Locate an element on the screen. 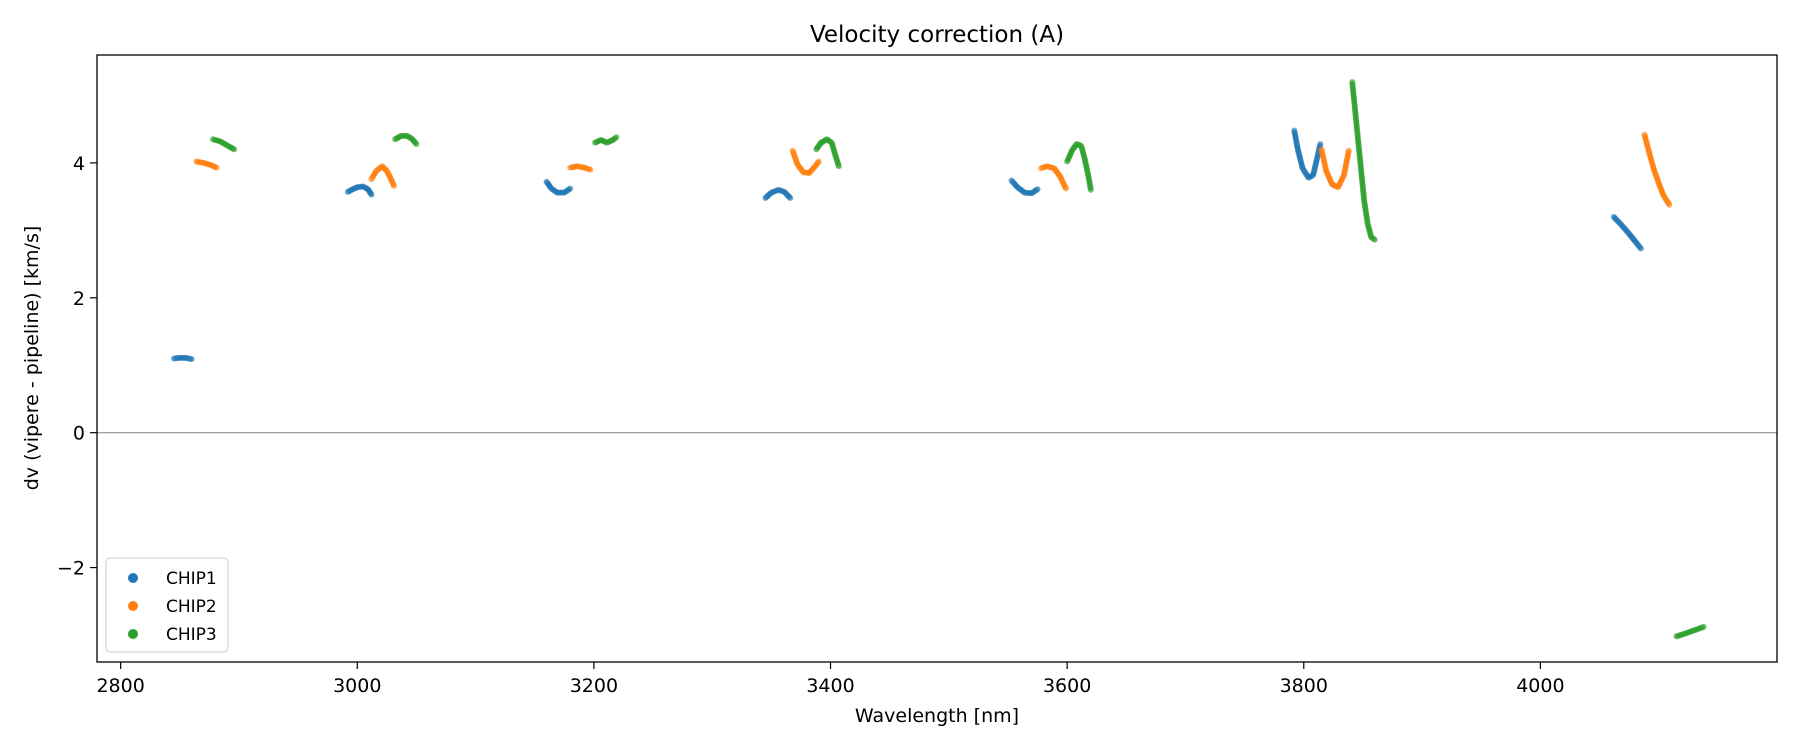  legend-marker-chip1 is located at coordinates (133, 578).